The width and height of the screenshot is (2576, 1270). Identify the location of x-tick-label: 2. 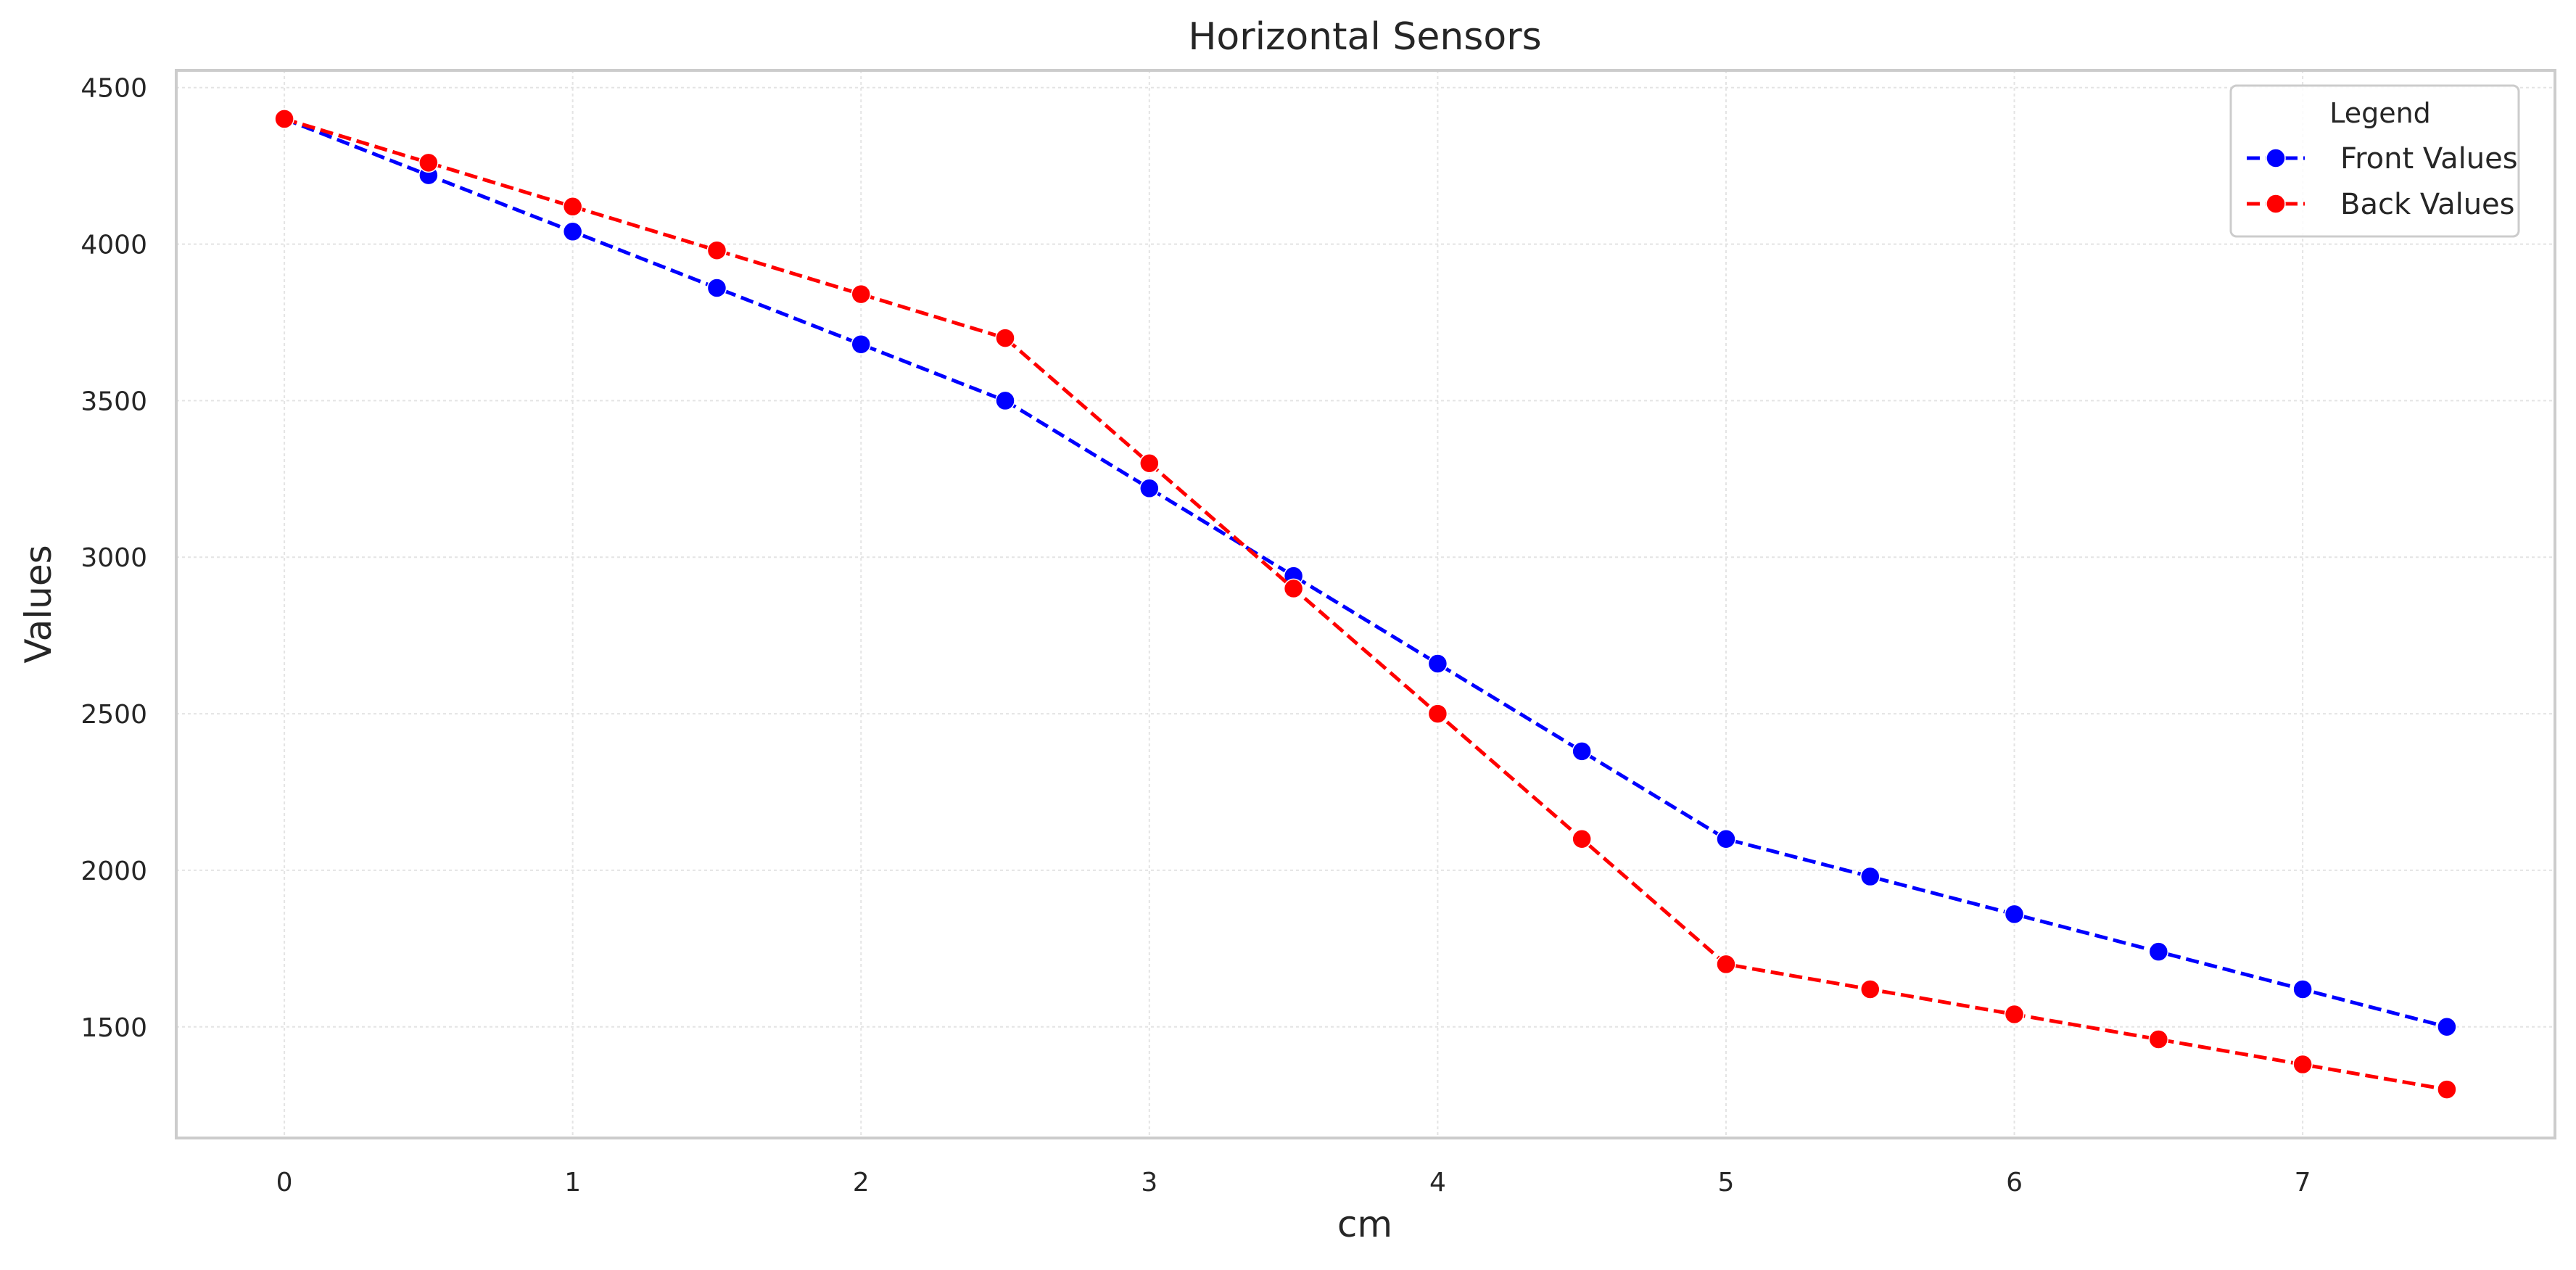
(861, 1182).